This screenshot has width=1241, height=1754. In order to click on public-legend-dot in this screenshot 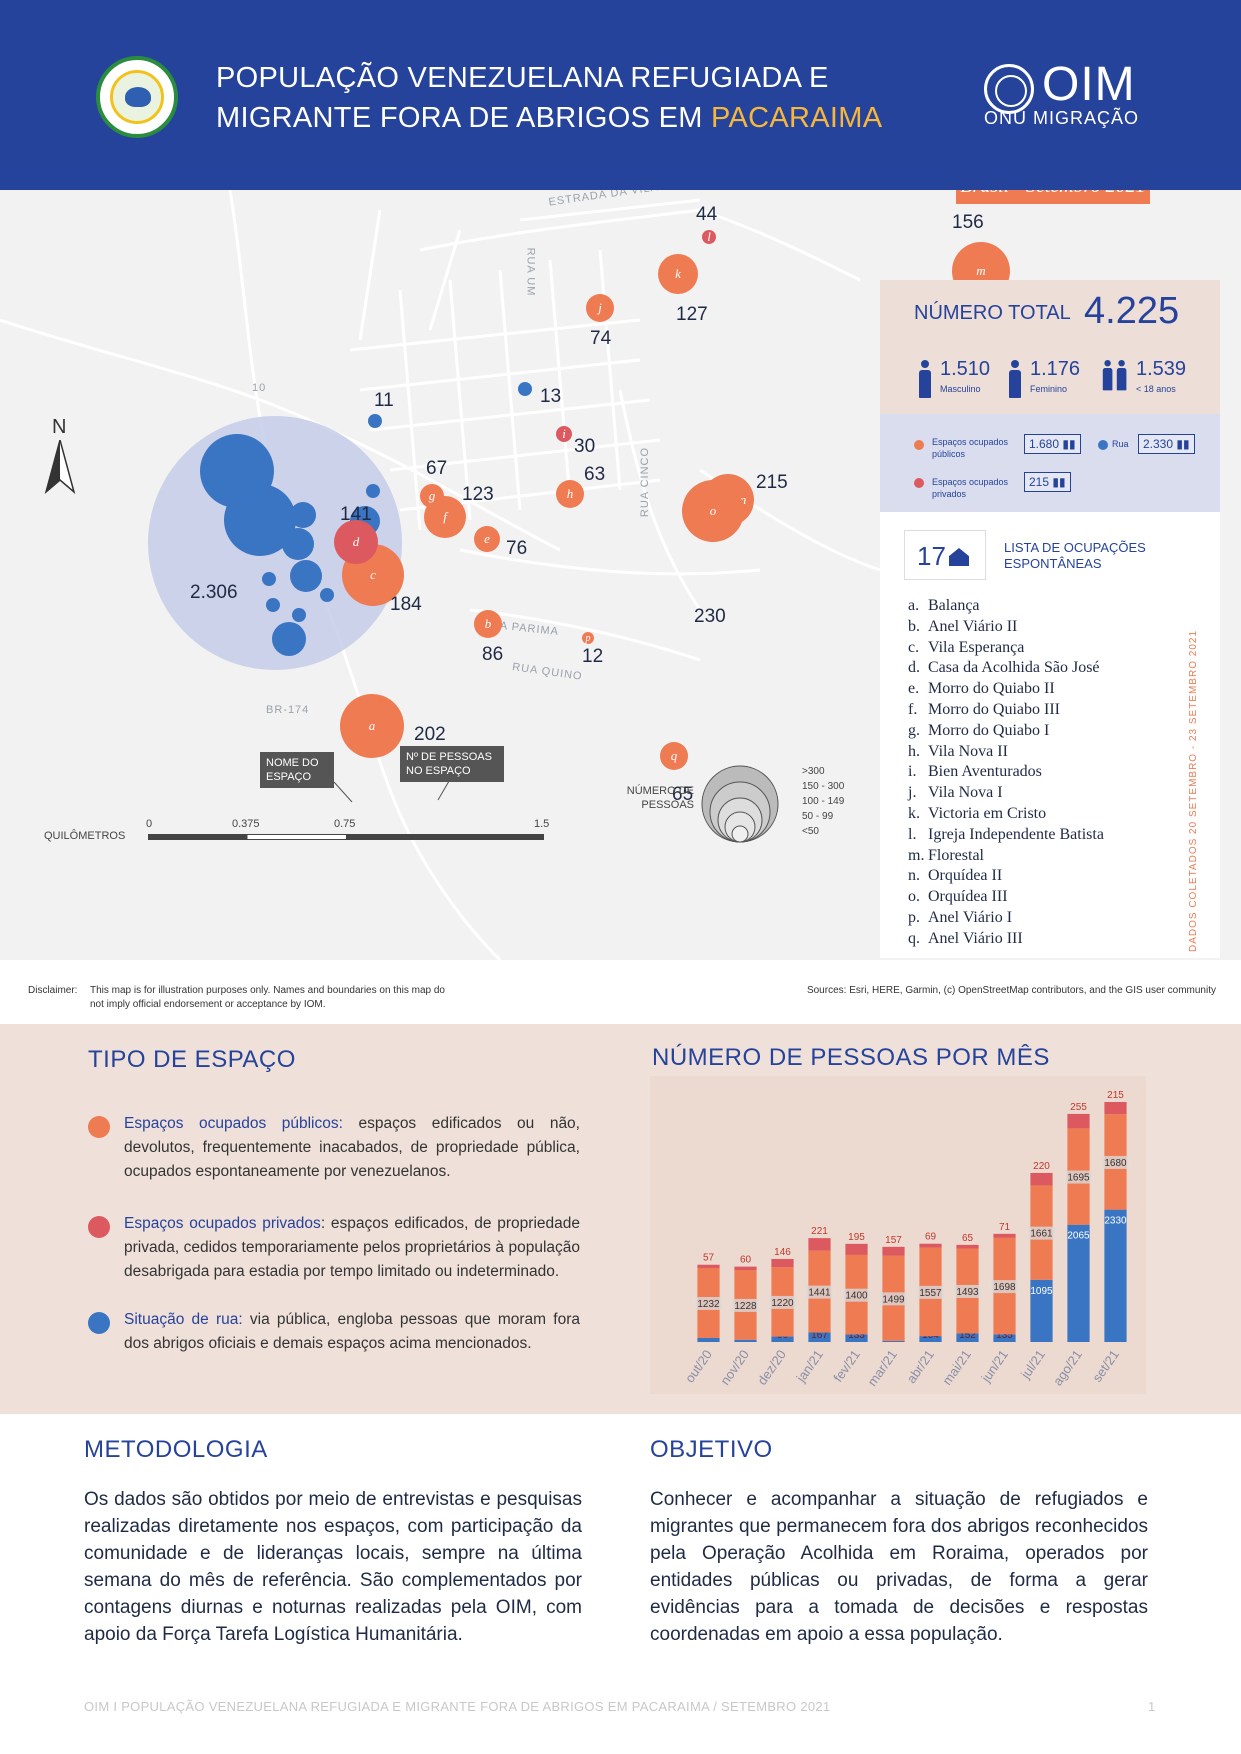, I will do `click(919, 445)`.